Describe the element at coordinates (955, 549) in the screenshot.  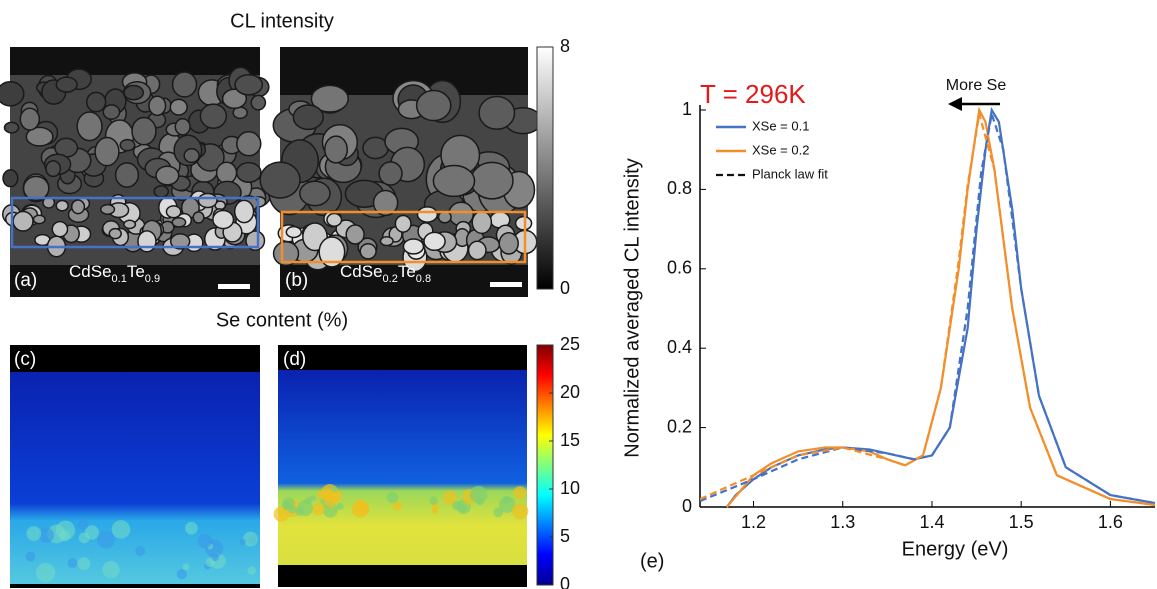
I see `x-axis-label: Energy (eV)` at that location.